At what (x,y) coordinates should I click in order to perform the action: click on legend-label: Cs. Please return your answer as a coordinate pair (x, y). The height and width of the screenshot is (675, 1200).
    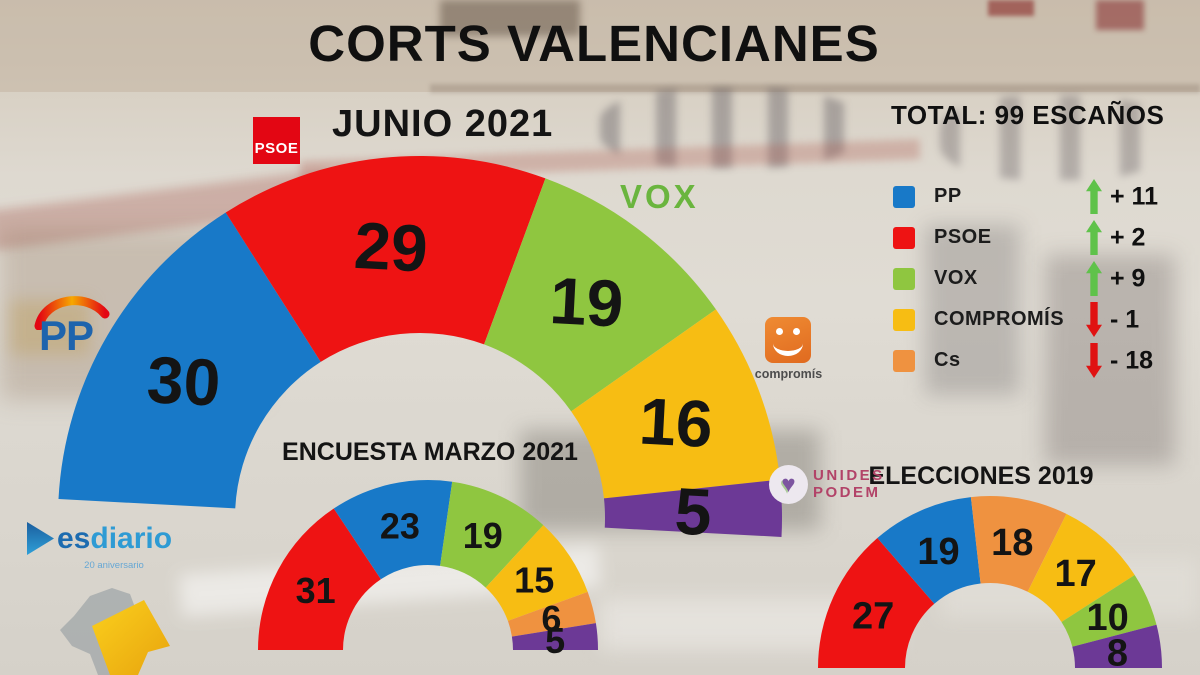
    Looking at the image, I should click on (947, 360).